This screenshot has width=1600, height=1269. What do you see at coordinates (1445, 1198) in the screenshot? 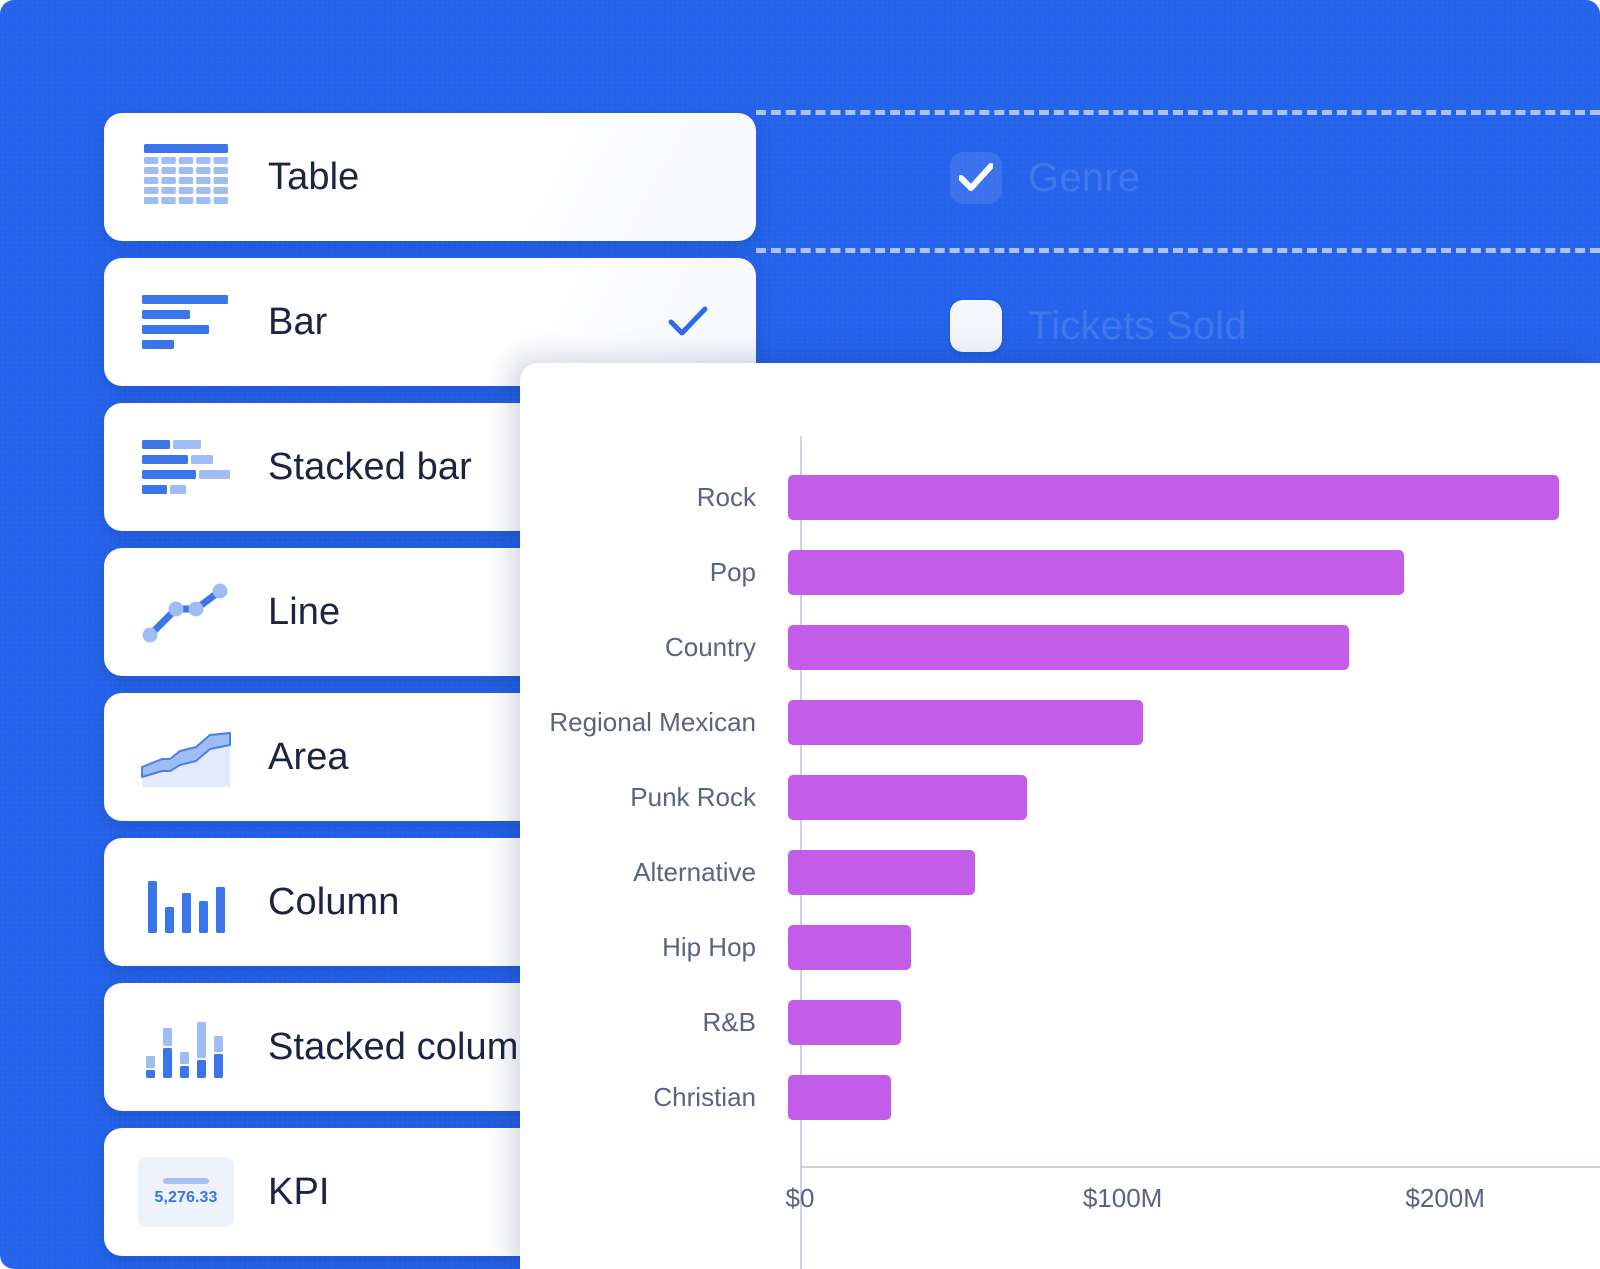
I see `x-axis-tick-label: $200M` at bounding box center [1445, 1198].